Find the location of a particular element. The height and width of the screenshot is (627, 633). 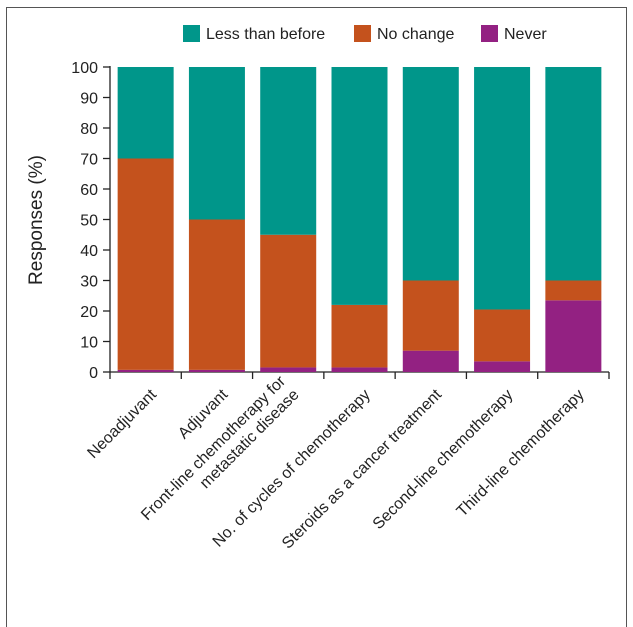

y-tick-label: 80 is located at coordinates (89, 129).